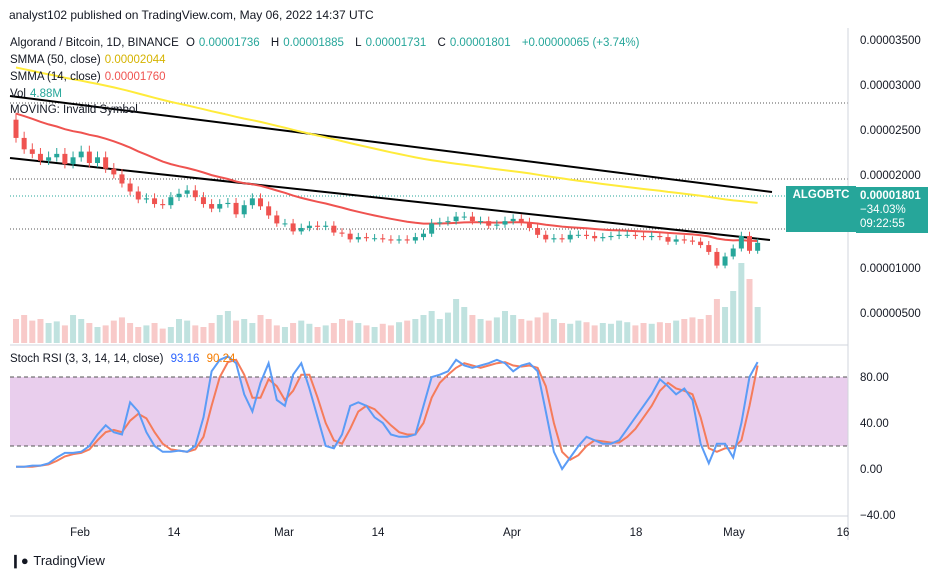  Describe the element at coordinates (580, 43) in the screenshot. I see `change-value: +0.00000065 (+3.74%)` at that location.